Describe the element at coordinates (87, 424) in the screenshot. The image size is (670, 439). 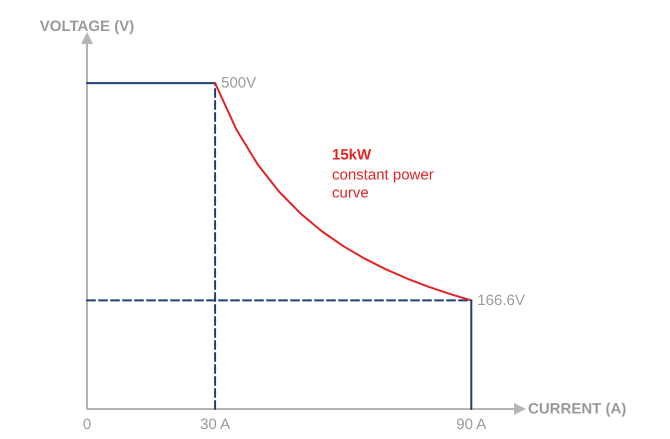
I see `x-tick-label: 0` at that location.